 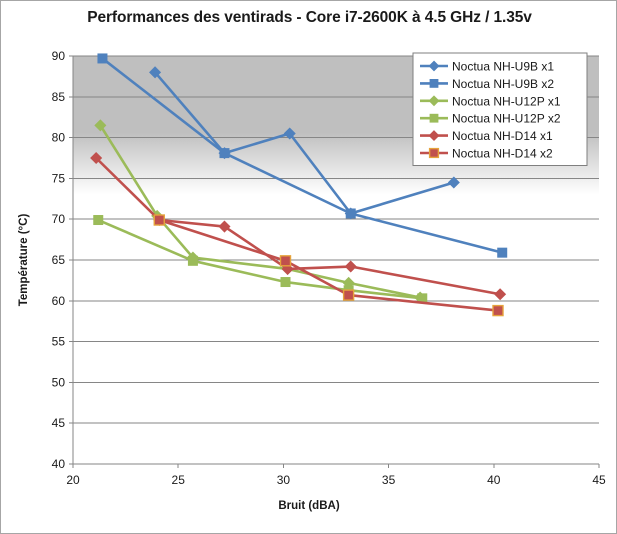 What do you see at coordinates (506, 119) in the screenshot?
I see `legend-item-label: Noctua NH-U12P x2` at bounding box center [506, 119].